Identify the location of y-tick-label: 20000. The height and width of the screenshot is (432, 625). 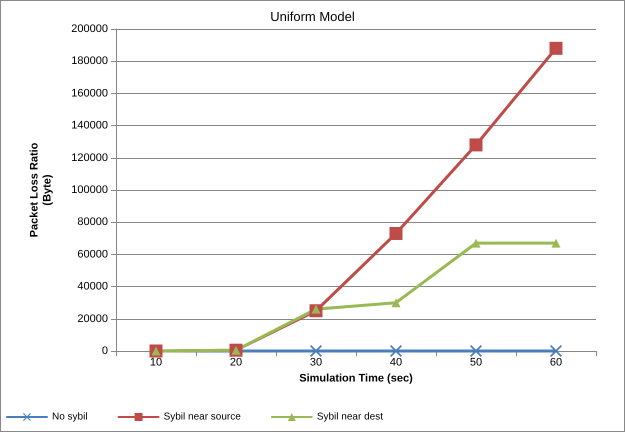
(92, 318).